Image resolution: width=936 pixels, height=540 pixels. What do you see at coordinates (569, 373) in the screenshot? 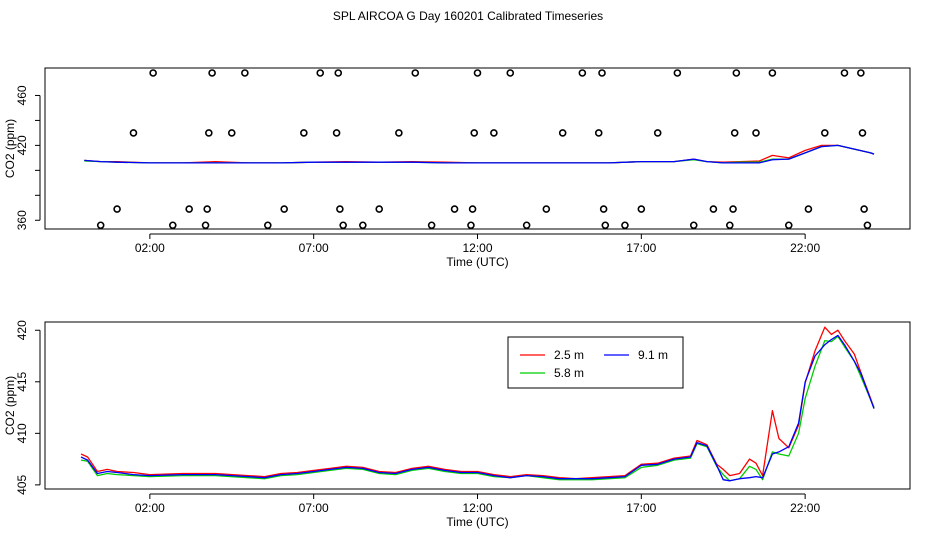
I see `legend-label: 5.8 m` at bounding box center [569, 373].